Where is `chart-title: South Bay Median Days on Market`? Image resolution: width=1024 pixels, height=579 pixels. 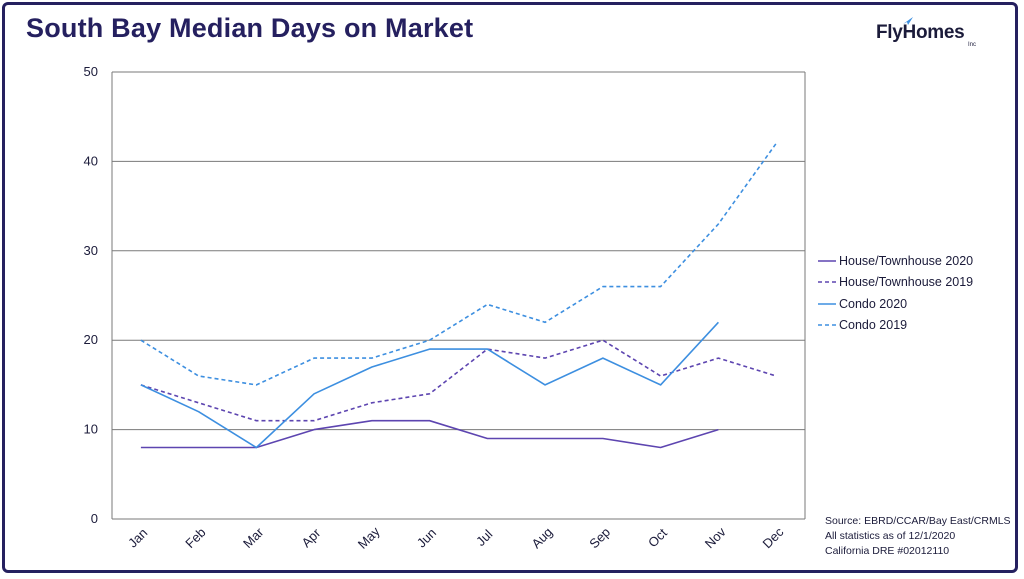 chart-title: South Bay Median Days on Market is located at coordinates (250, 28).